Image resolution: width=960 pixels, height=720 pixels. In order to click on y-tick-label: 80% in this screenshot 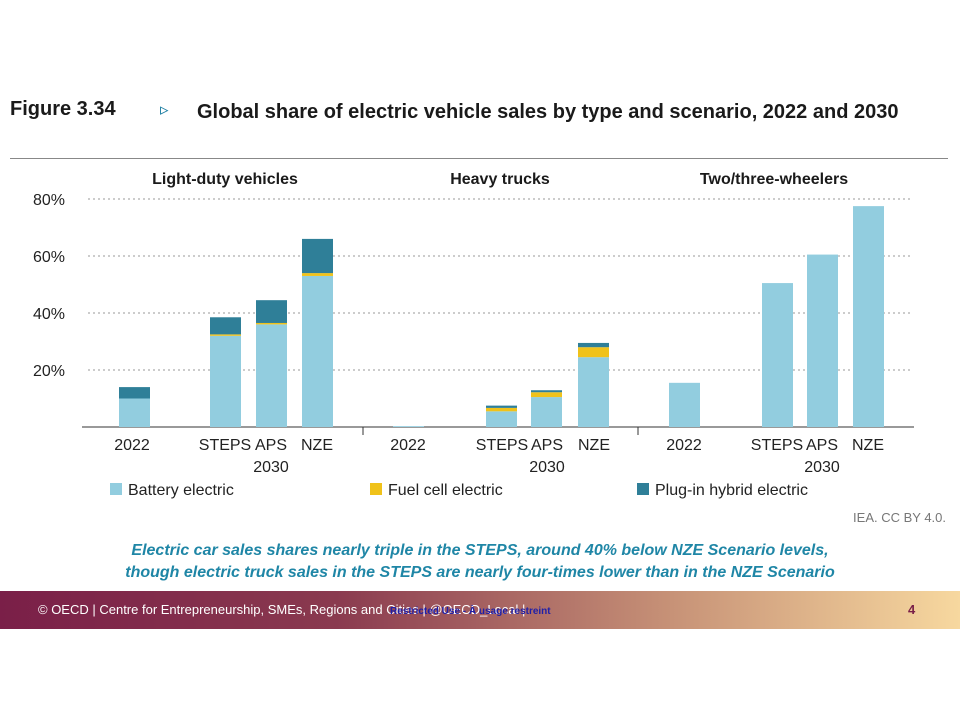, I will do `click(49, 200)`.